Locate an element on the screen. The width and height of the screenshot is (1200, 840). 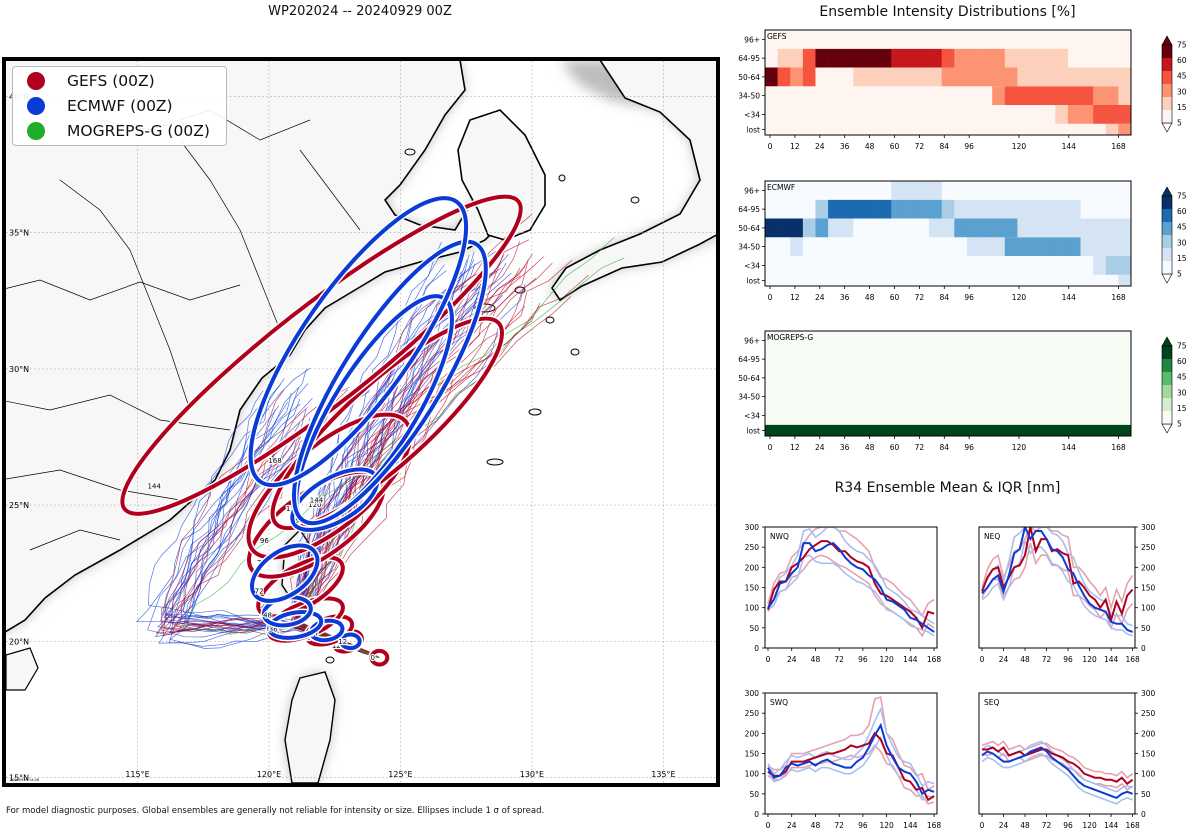
r34-series-ecmwf-q75 is located at coordinates (851, 576).